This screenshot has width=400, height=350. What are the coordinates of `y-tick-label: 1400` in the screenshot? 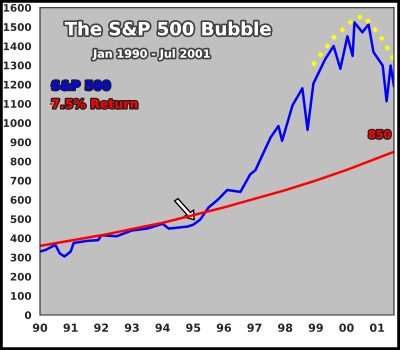 It's located at (18, 46).